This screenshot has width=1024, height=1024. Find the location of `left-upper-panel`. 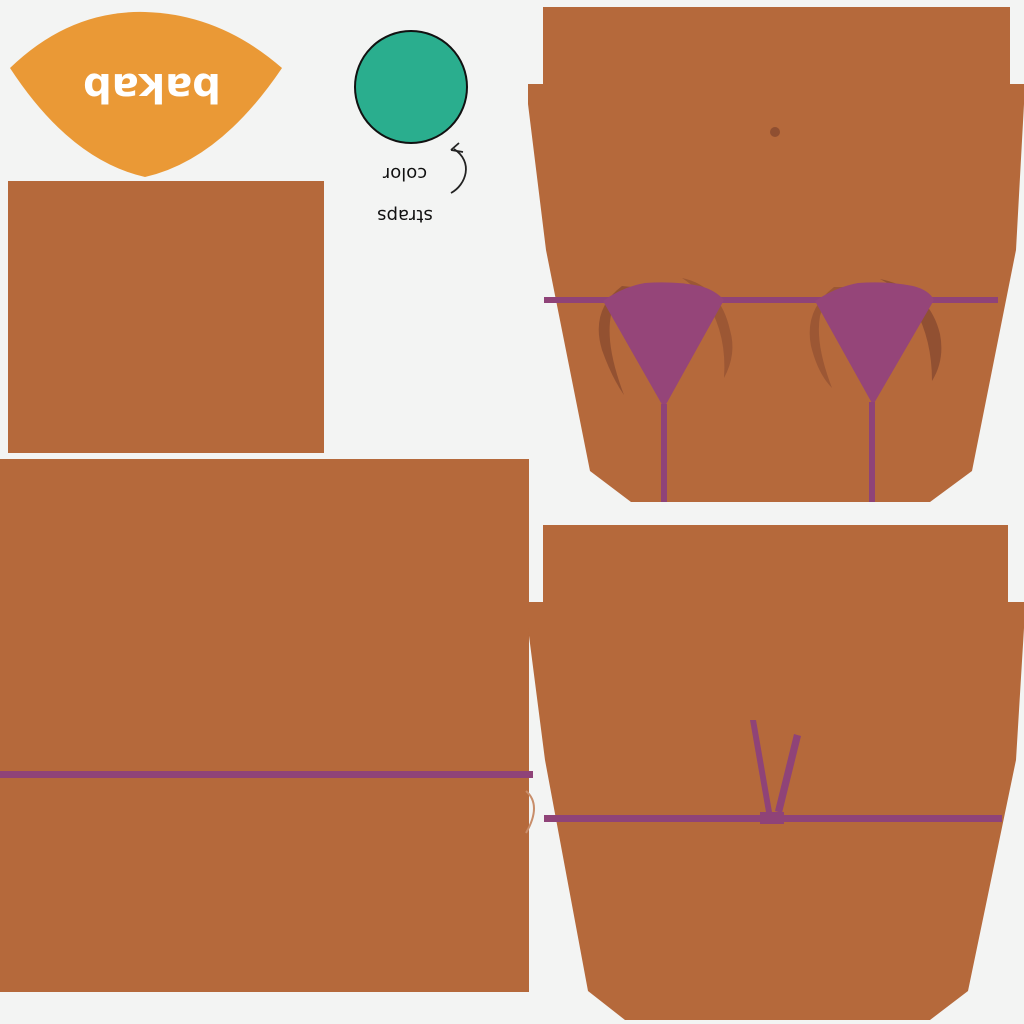

left-upper-panel is located at coordinates (166, 317).